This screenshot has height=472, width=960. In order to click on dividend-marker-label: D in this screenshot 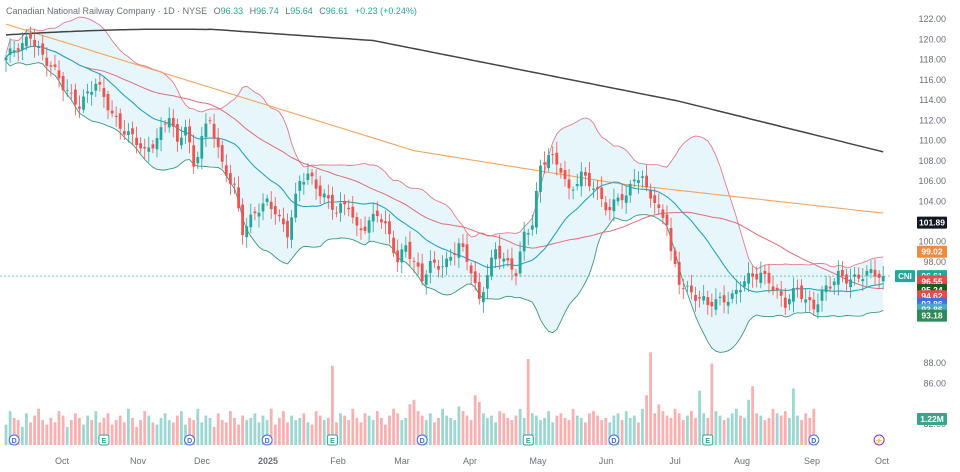, I will do `click(14, 441)`.